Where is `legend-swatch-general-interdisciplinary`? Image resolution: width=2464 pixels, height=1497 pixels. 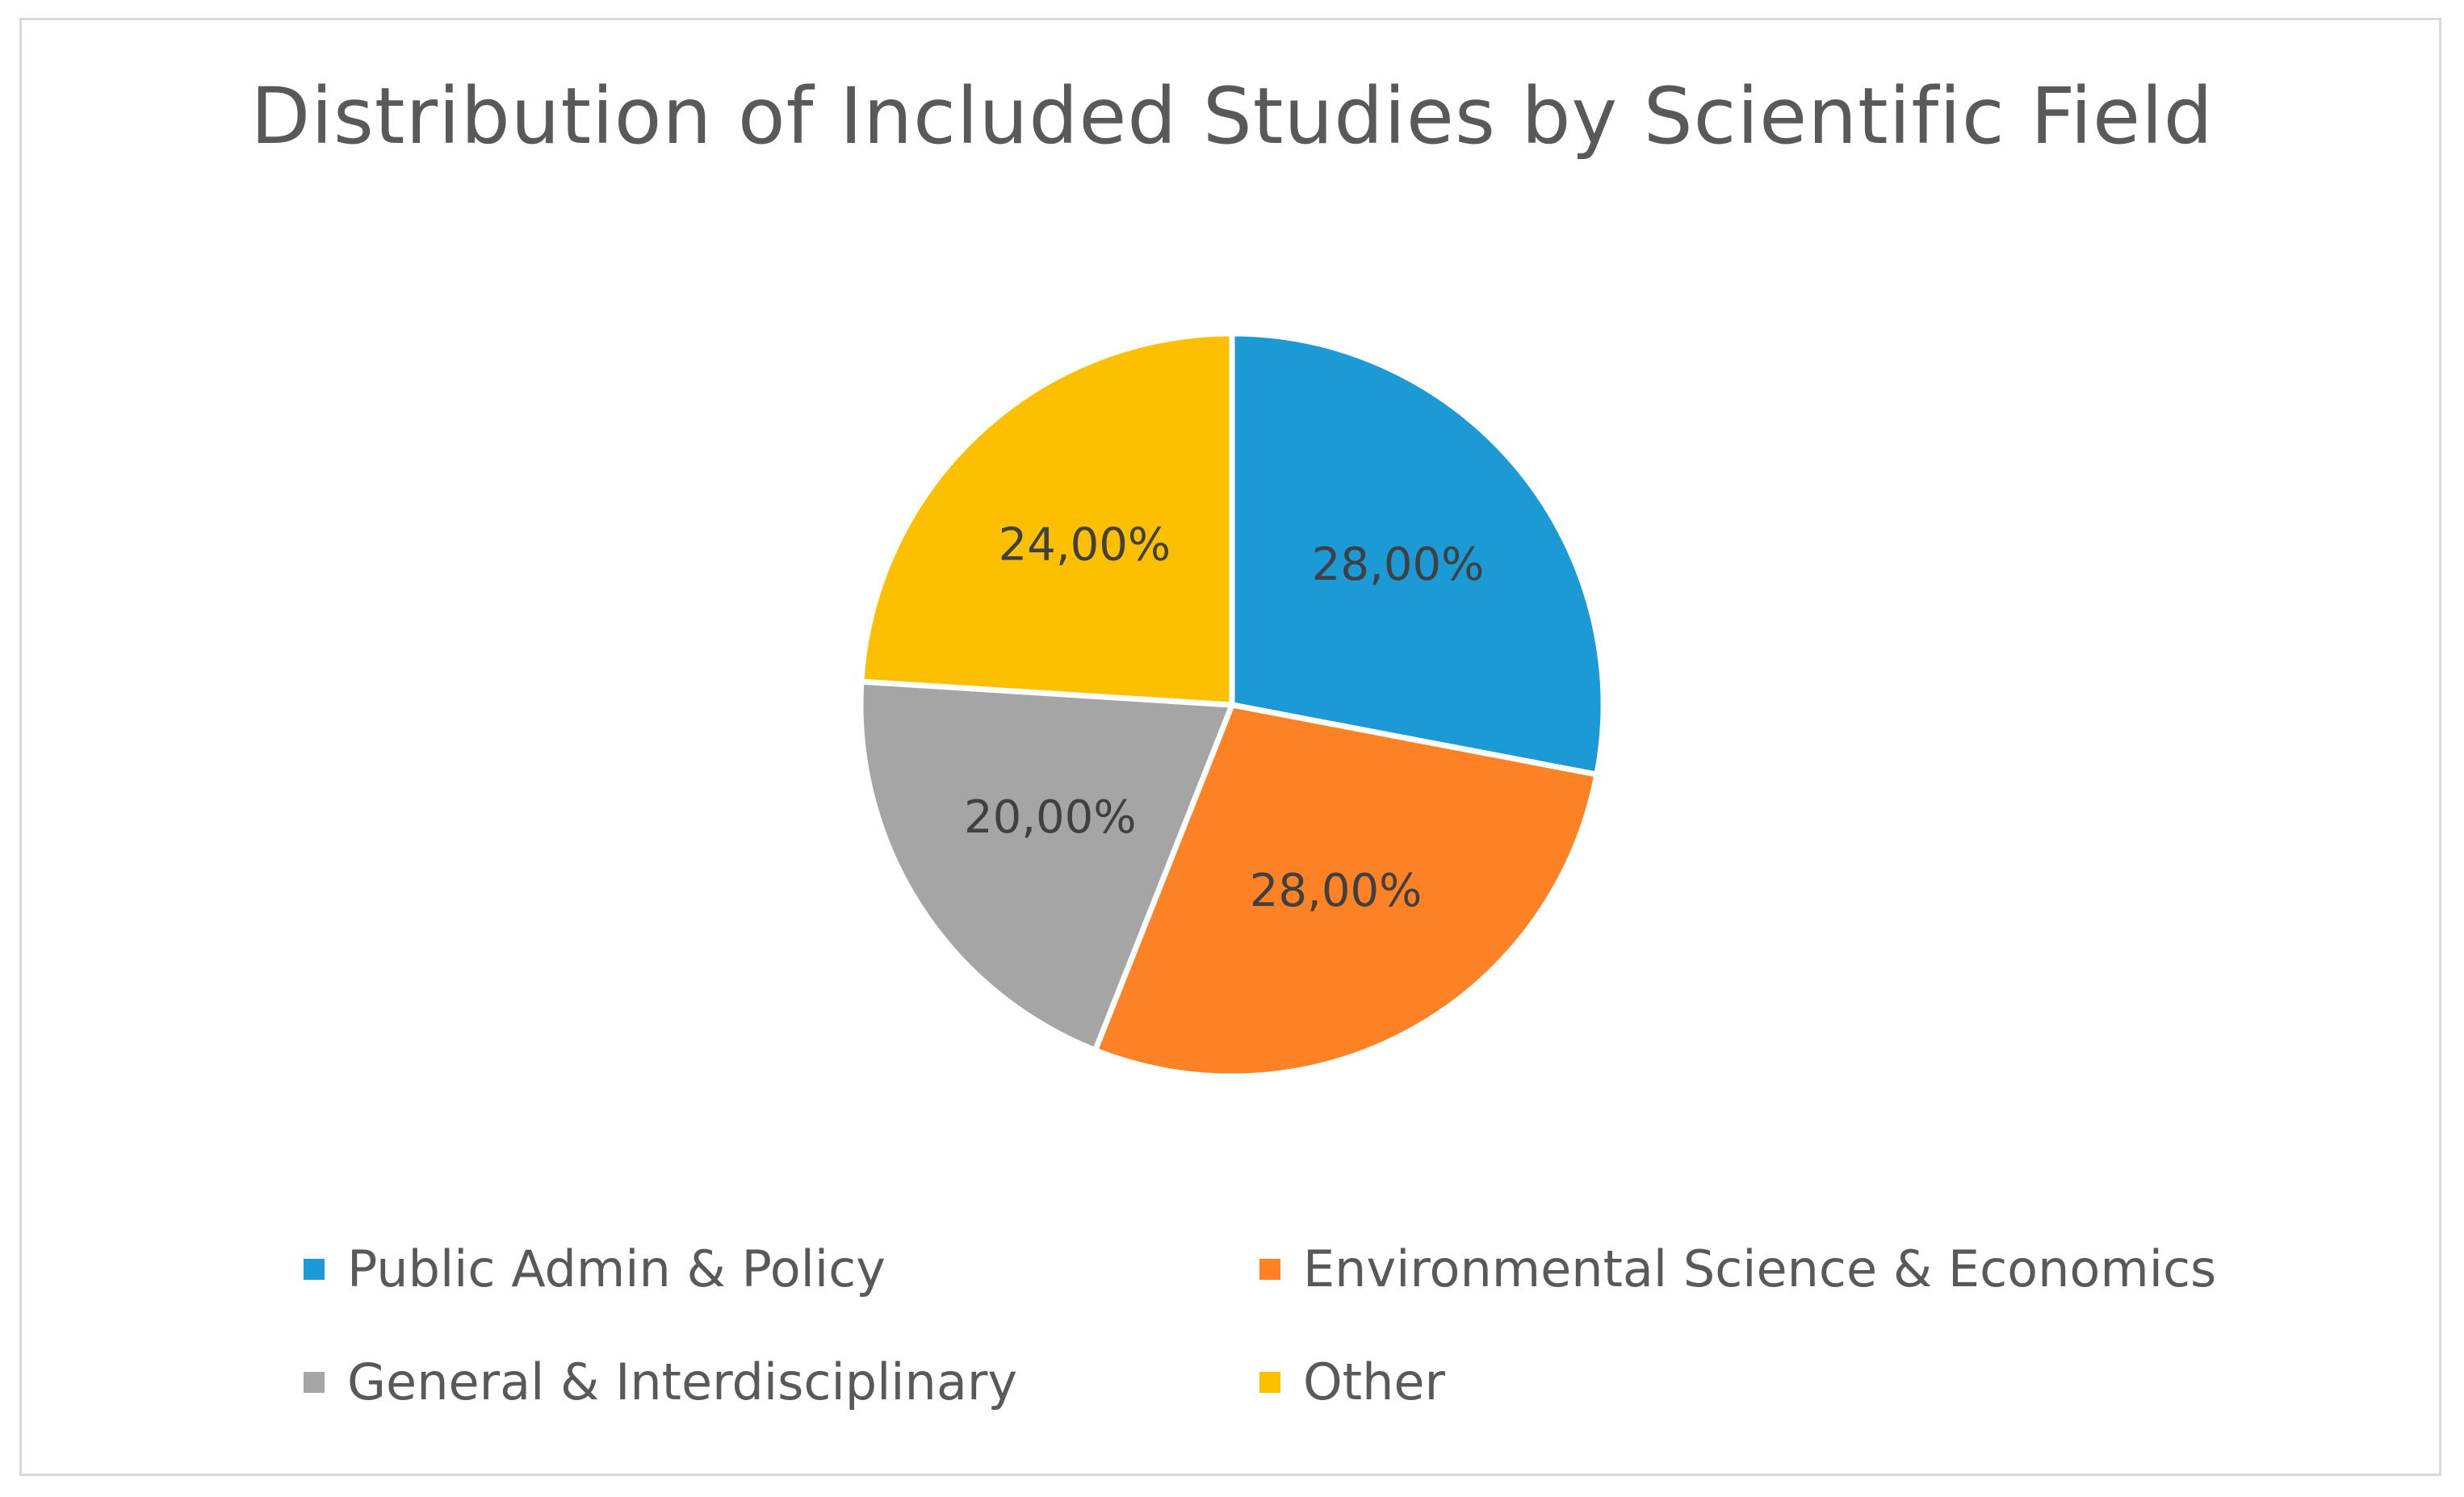
legend-swatch-general-interdisciplinary is located at coordinates (314, 1382).